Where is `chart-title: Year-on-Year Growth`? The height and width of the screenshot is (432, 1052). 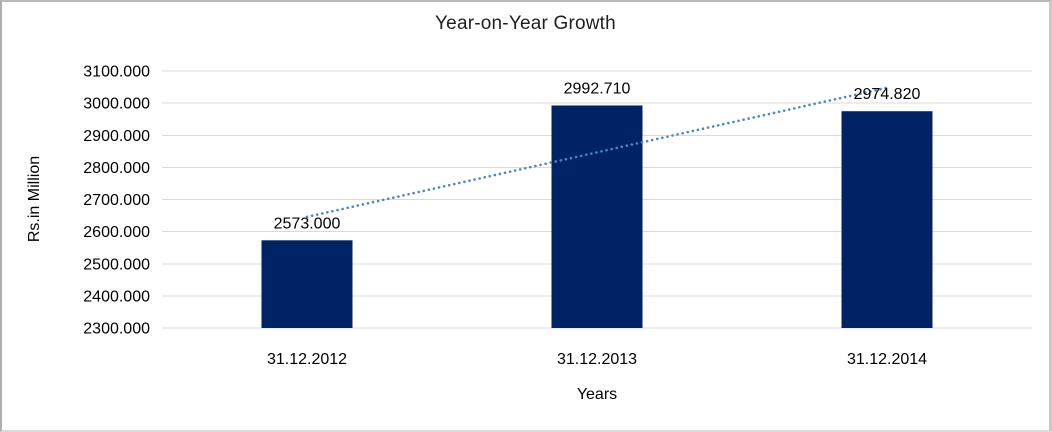
chart-title: Year-on-Year Growth is located at coordinates (525, 23).